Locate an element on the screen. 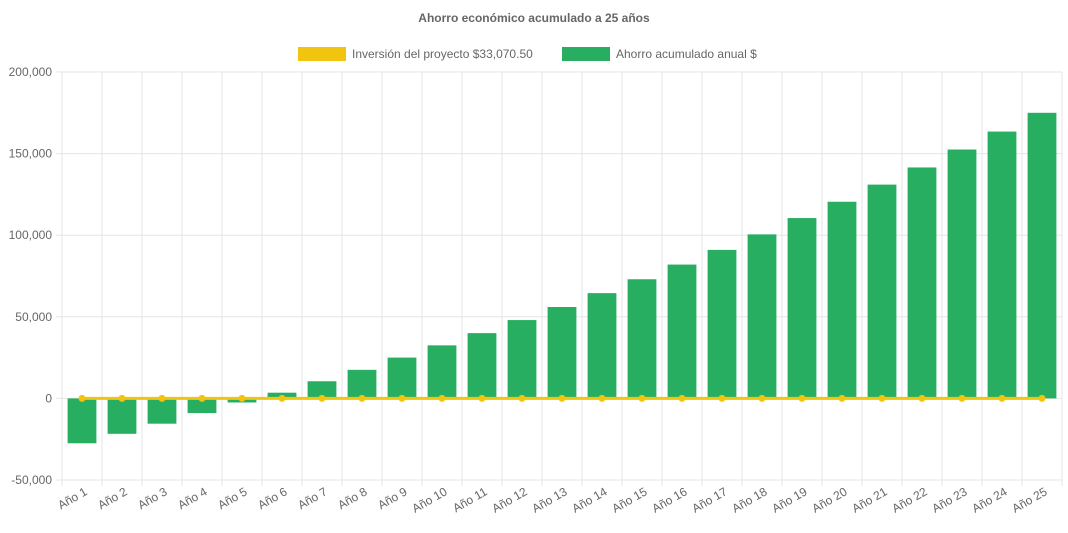 The width and height of the screenshot is (1068, 533). legend-item-investment: Inversión del proyecto $33,070.50 is located at coordinates (415, 54).